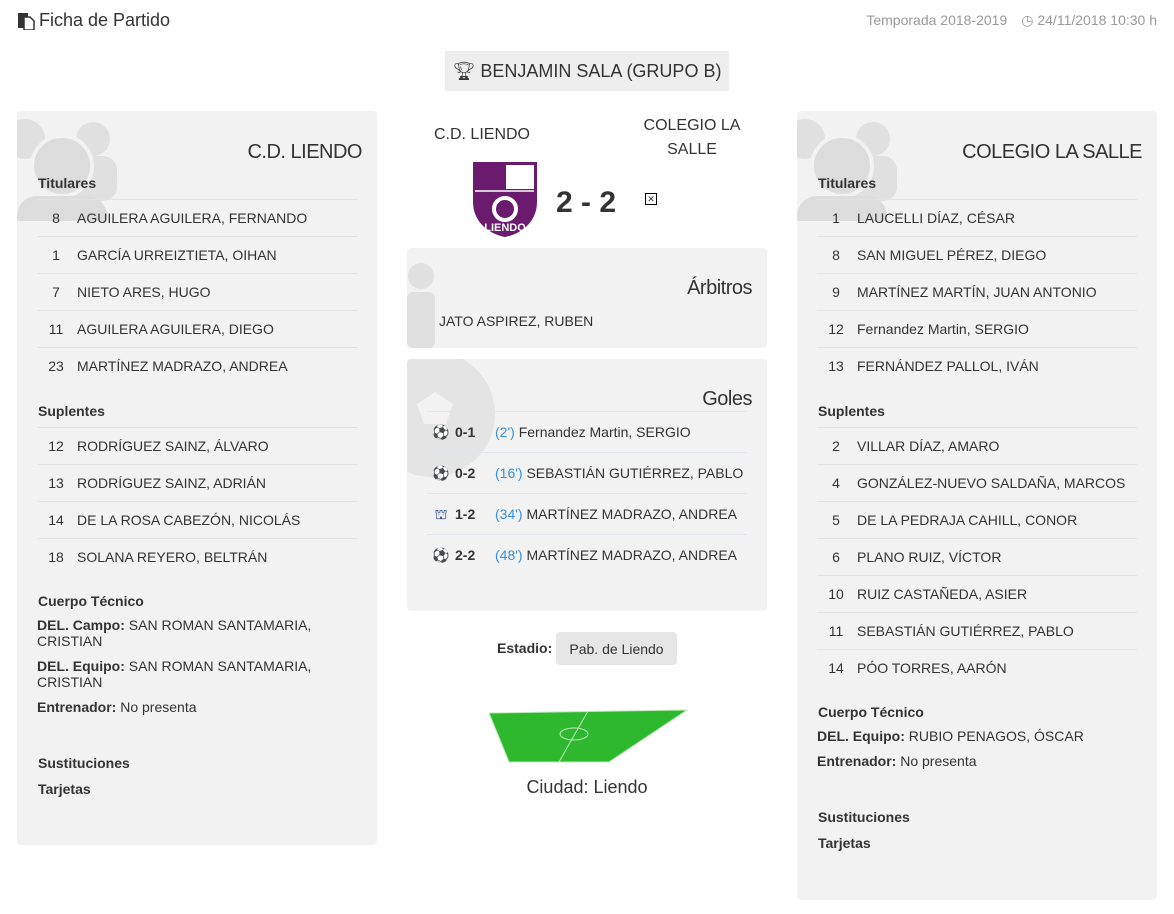 Image resolution: width=1174 pixels, height=914 pixels. I want to click on away-team-logo-broken: ✕, so click(651, 199).